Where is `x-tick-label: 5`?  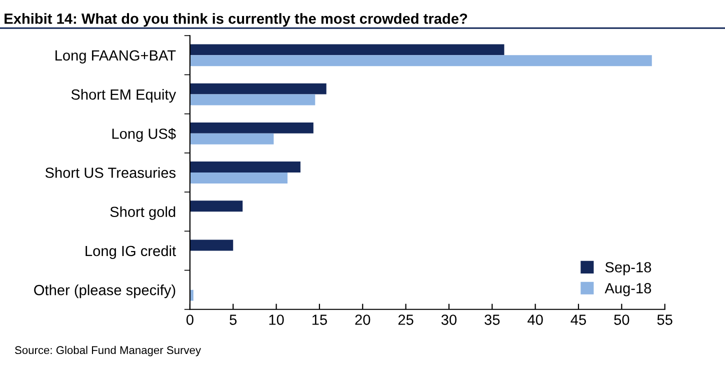 x-tick-label: 5 is located at coordinates (233, 319).